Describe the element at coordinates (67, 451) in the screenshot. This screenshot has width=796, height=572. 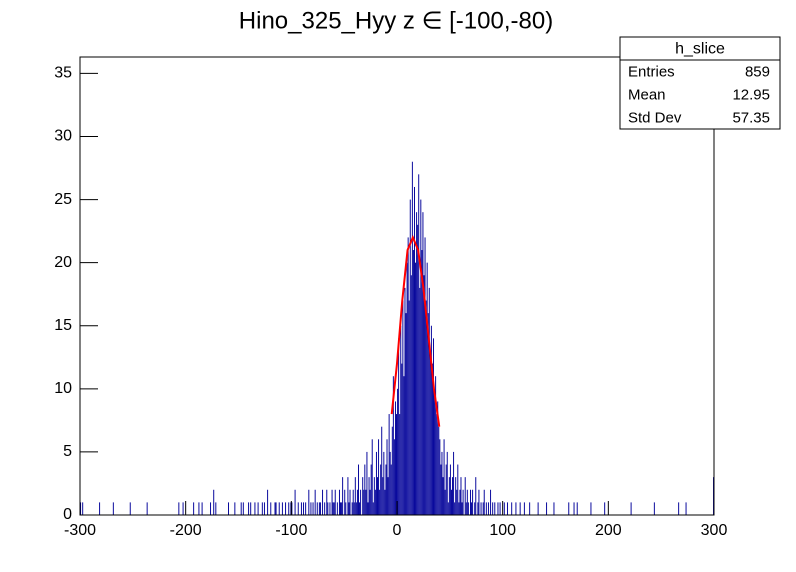
I see `y-tick-label: 5` at that location.